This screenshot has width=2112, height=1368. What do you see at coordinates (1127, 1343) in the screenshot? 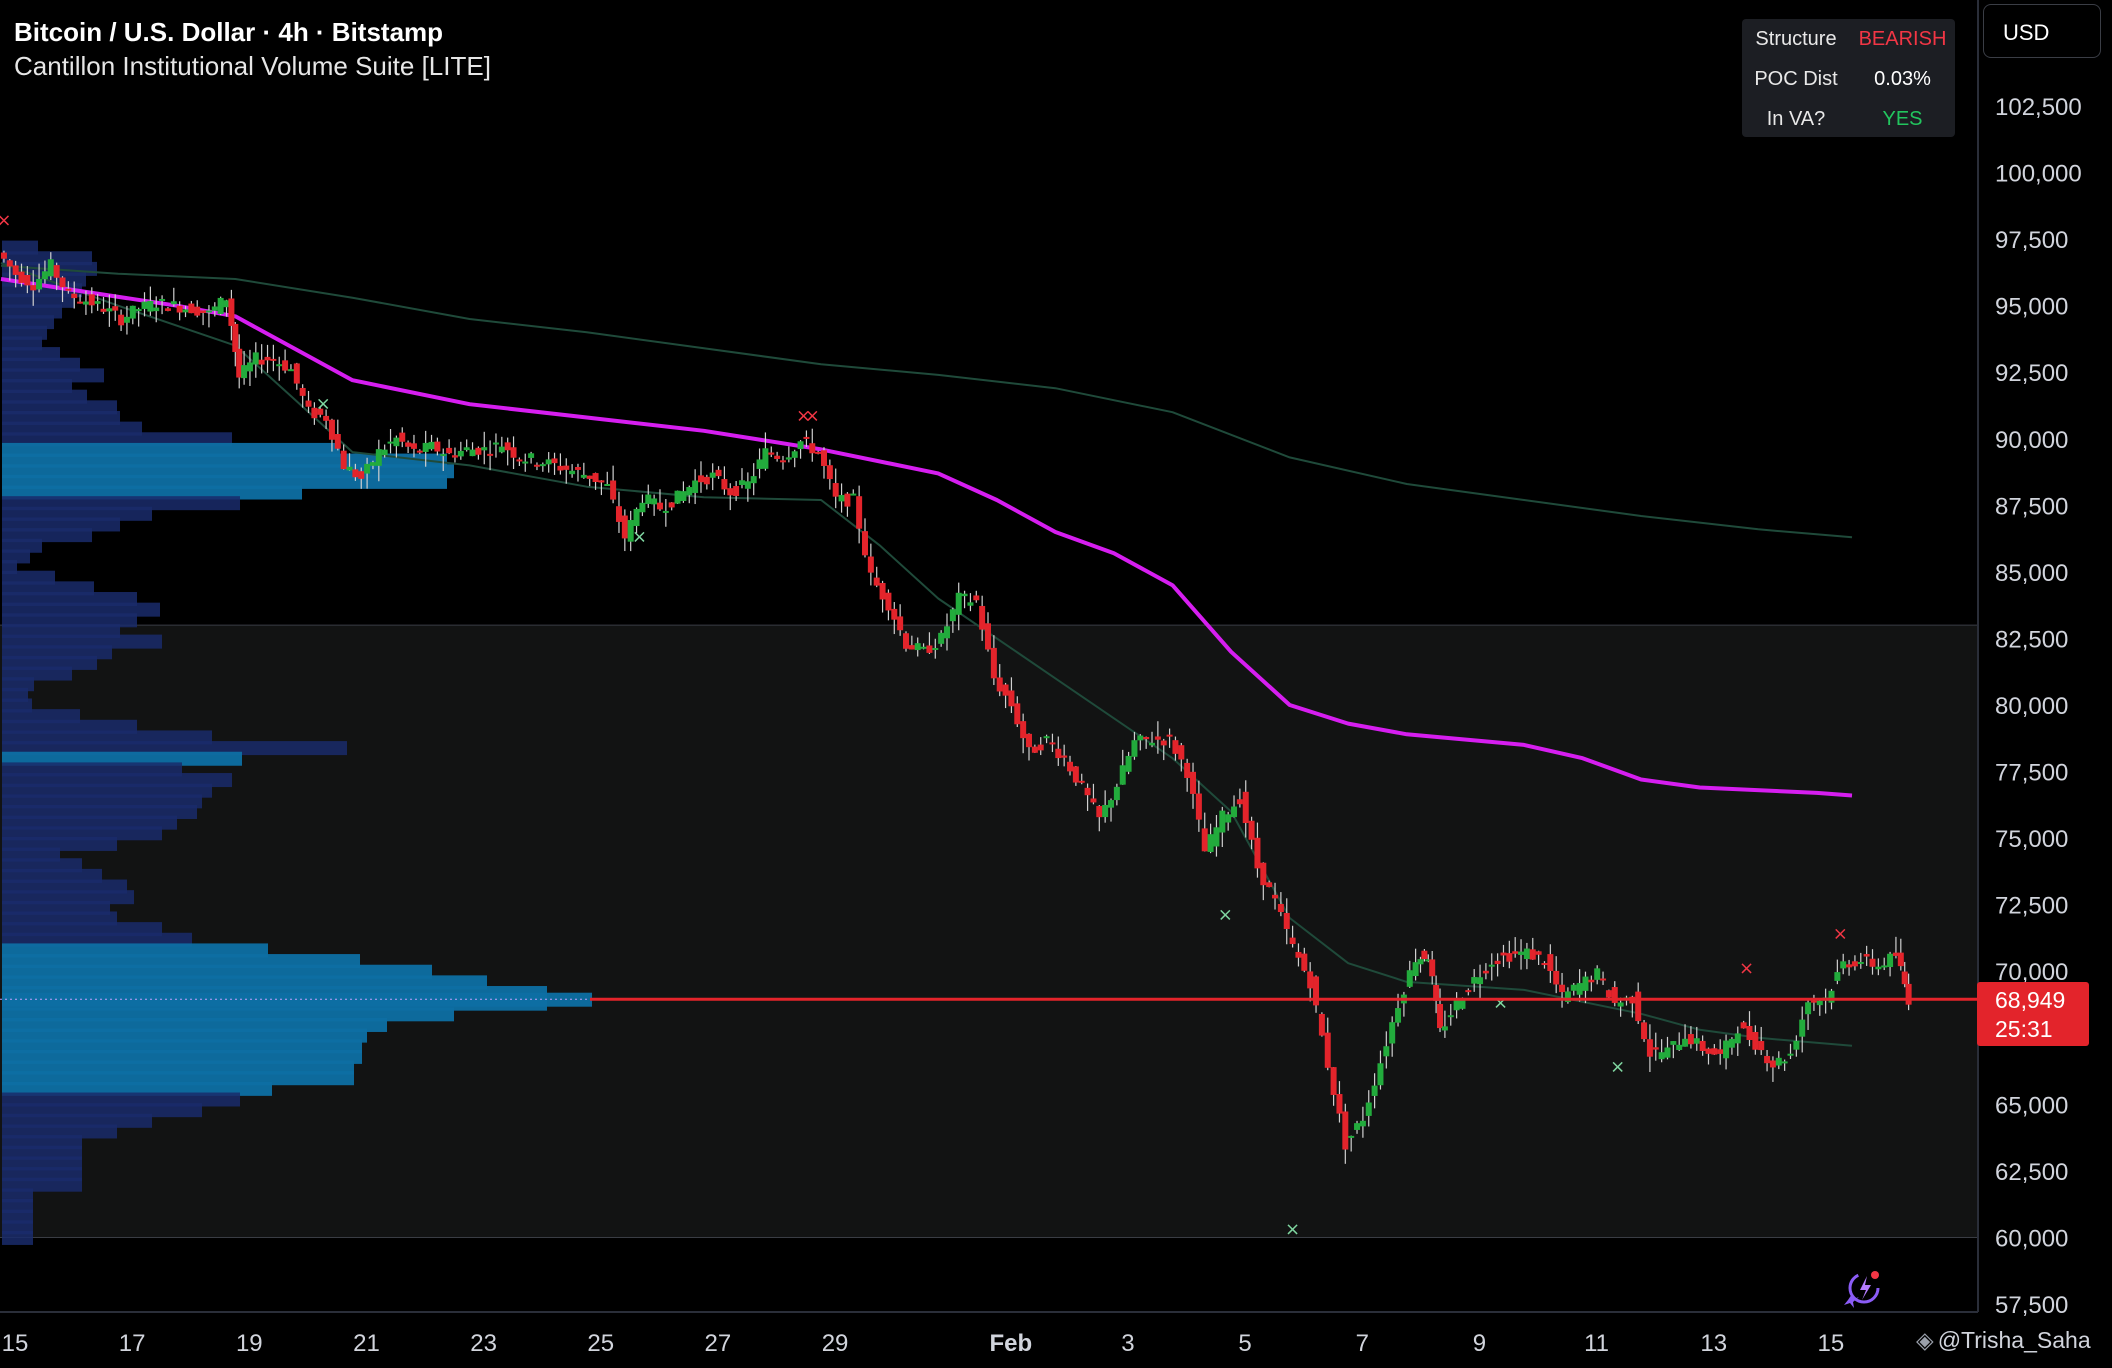
I see `time-axis-label: 3` at bounding box center [1127, 1343].